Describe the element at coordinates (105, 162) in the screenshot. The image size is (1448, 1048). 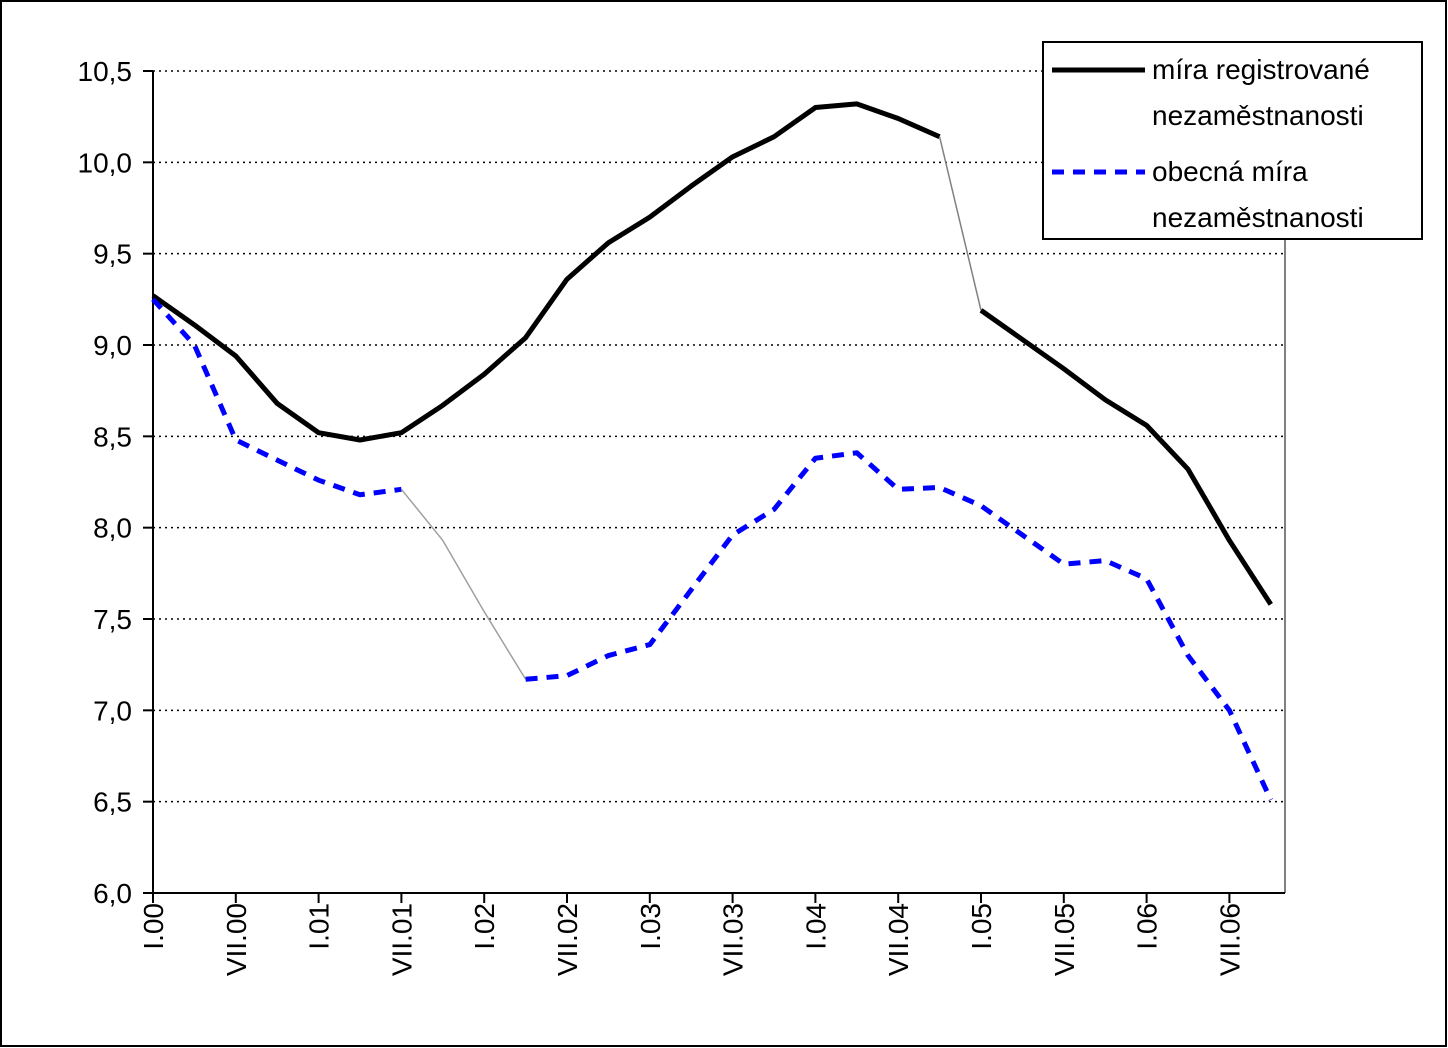
I see `y-tick-label: 10,0` at that location.